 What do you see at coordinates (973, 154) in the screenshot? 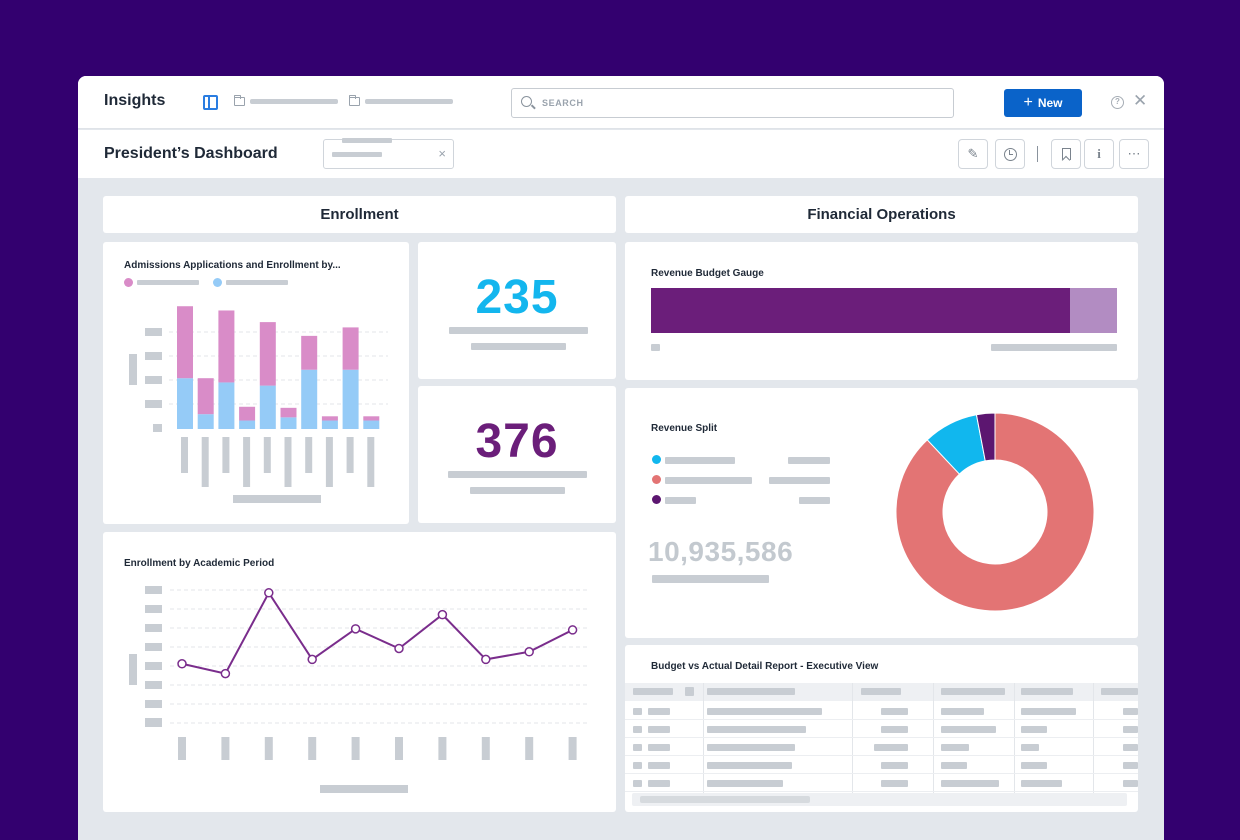
I see `edit-button: ✎` at bounding box center [973, 154].